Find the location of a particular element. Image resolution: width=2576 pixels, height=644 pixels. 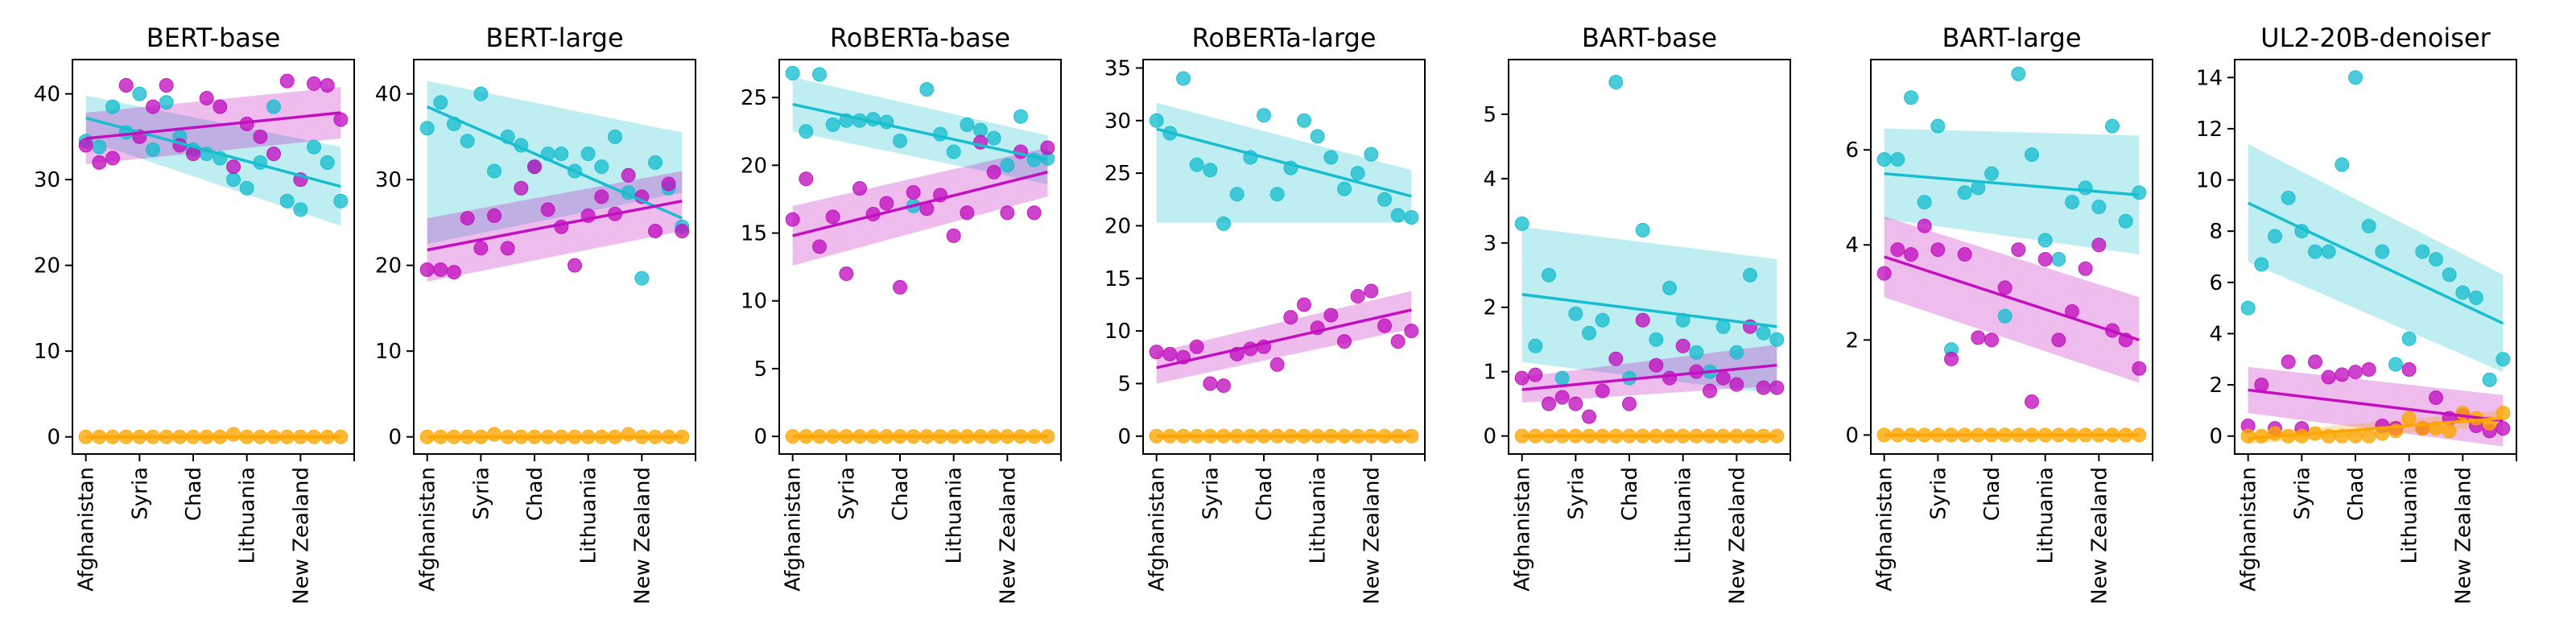

y-tick-label: 5 is located at coordinates (1489, 115).